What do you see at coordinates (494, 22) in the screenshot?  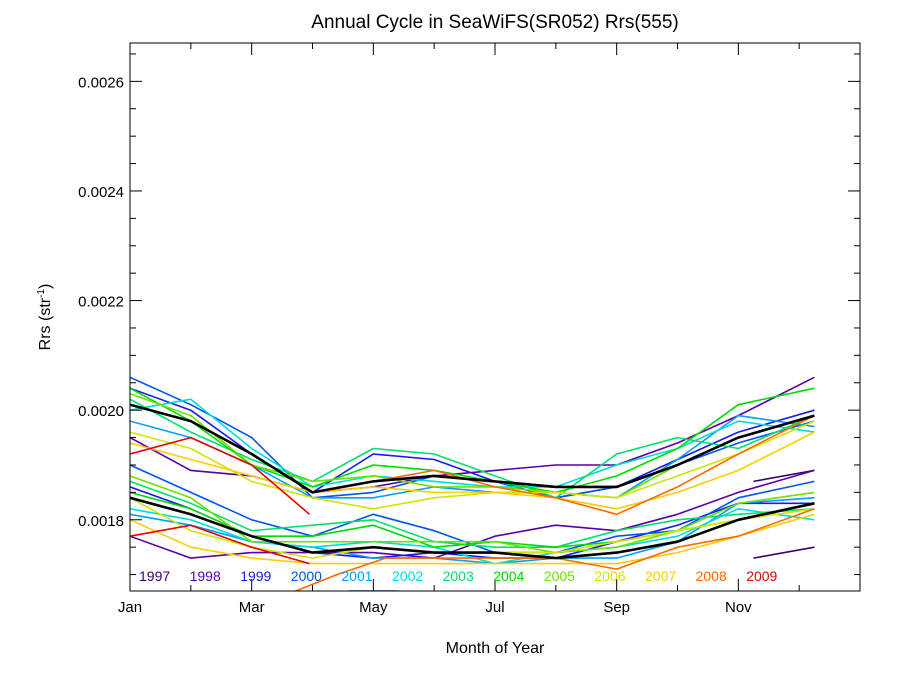 I see `chart-title: Annual Cycle in SeaWiFS(SR052) Rrs(555)` at bounding box center [494, 22].